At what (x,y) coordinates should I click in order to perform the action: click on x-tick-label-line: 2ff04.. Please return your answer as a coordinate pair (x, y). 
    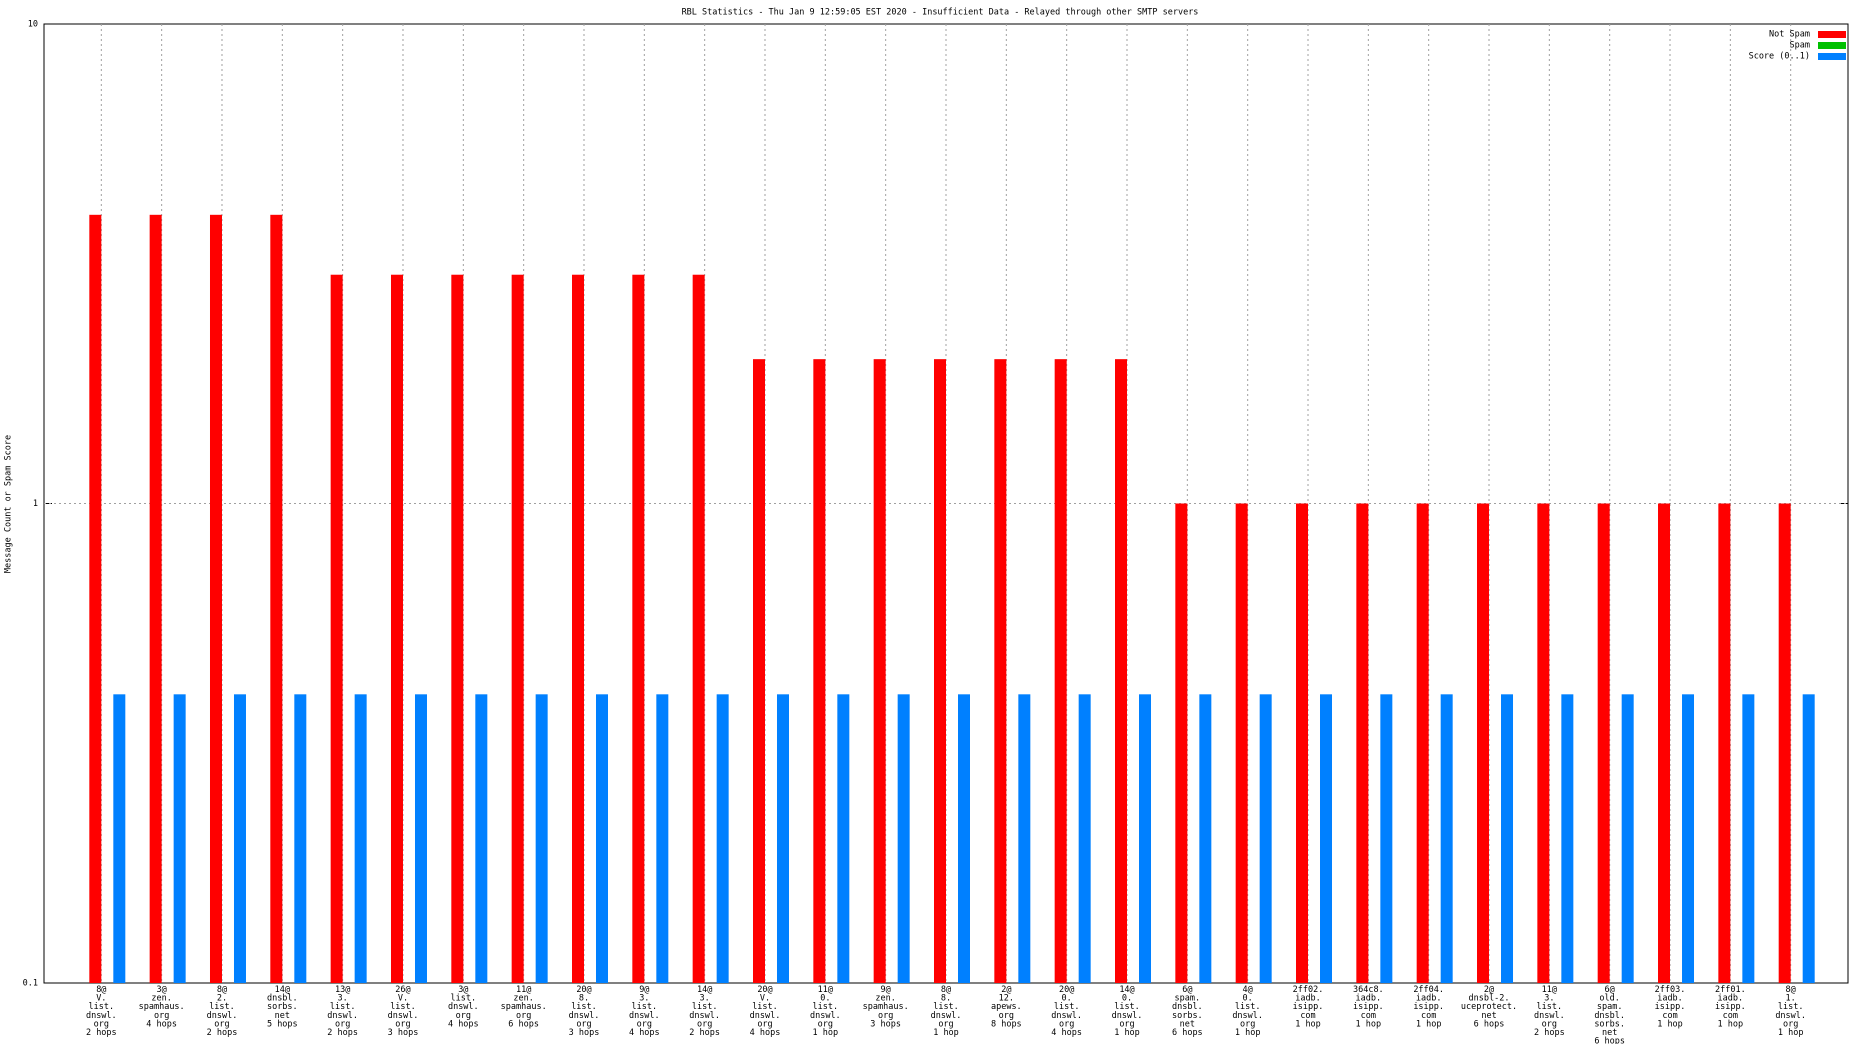
    Looking at the image, I should click on (1428, 990).